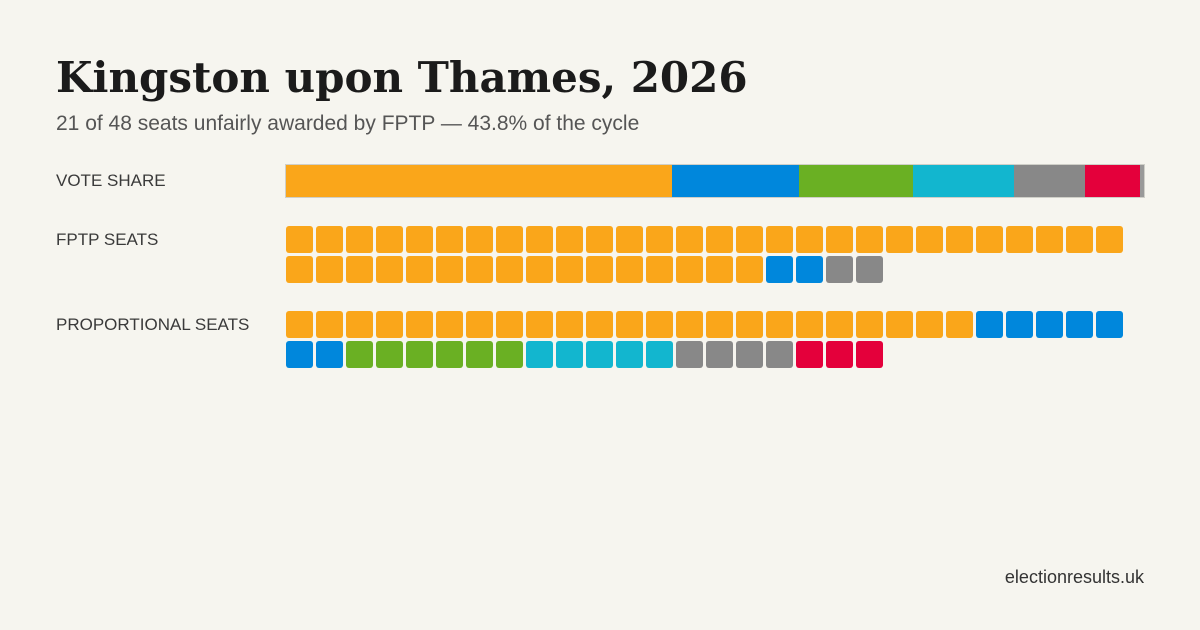  What do you see at coordinates (715, 340) in the screenshot?
I see `proportional-seats-grid` at bounding box center [715, 340].